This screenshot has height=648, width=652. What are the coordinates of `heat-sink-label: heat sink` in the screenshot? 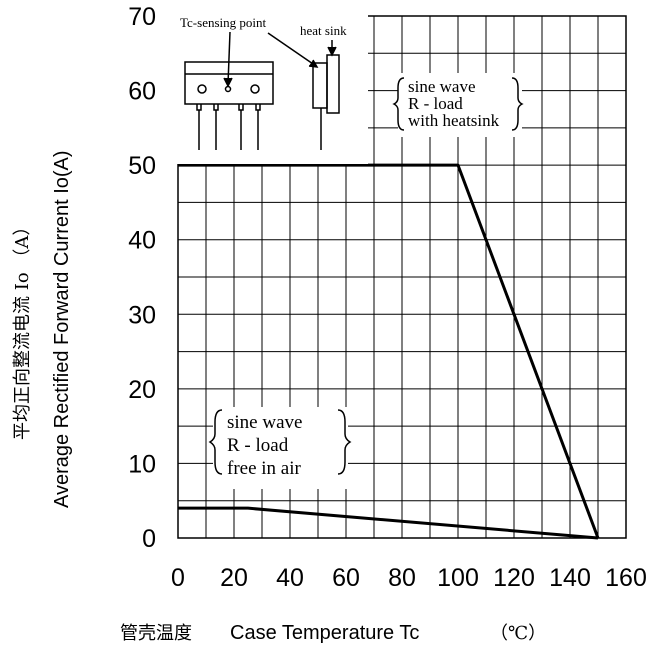 It's located at (323, 30).